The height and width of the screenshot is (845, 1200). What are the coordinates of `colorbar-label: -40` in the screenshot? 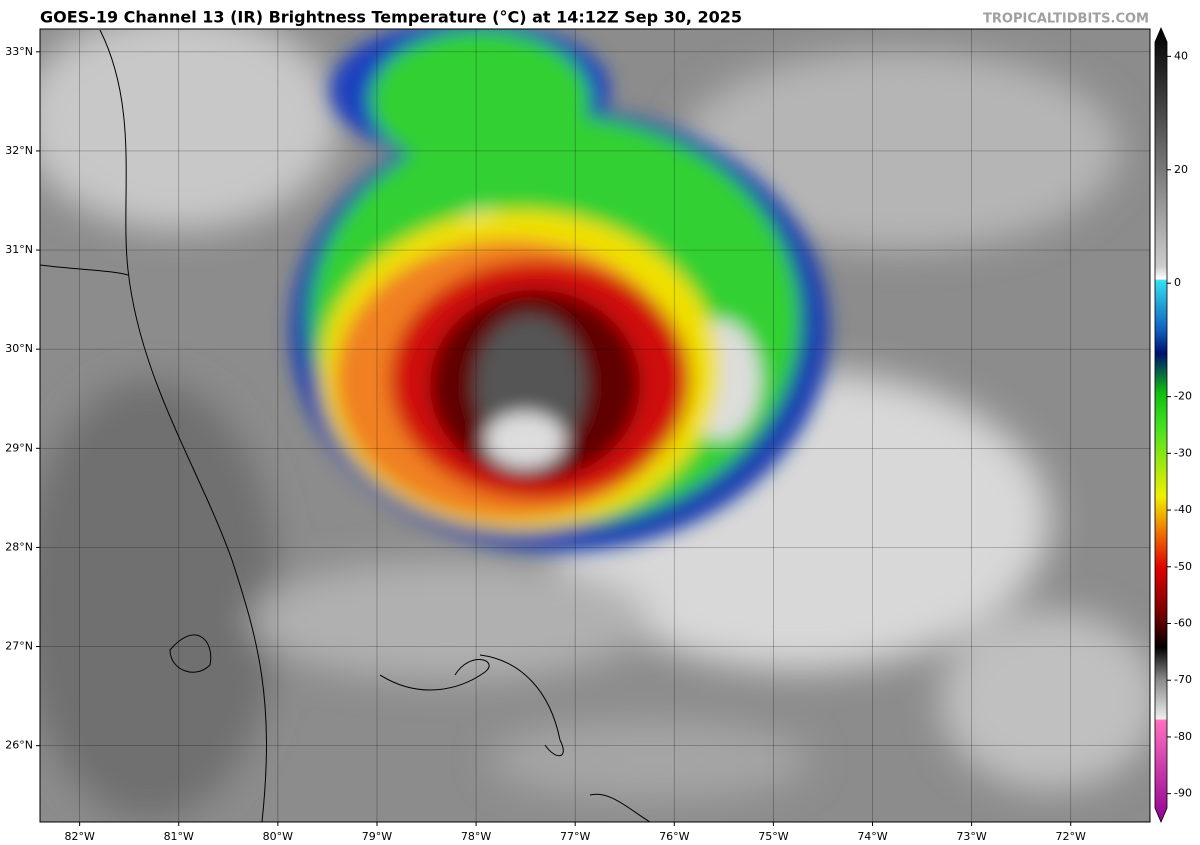 It's located at (1183, 509).